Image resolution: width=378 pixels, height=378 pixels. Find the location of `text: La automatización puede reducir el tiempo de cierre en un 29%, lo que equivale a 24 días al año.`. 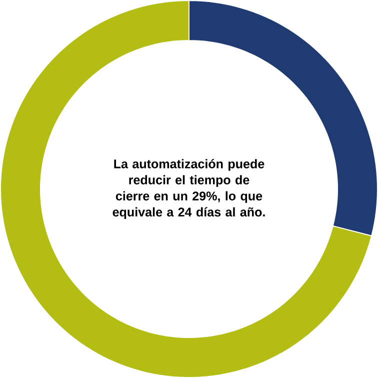

text: La automatización puede reducir el tiempo de cierre en un 29%, lo que equivale a 24 días al año. is located at coordinates (188, 189).